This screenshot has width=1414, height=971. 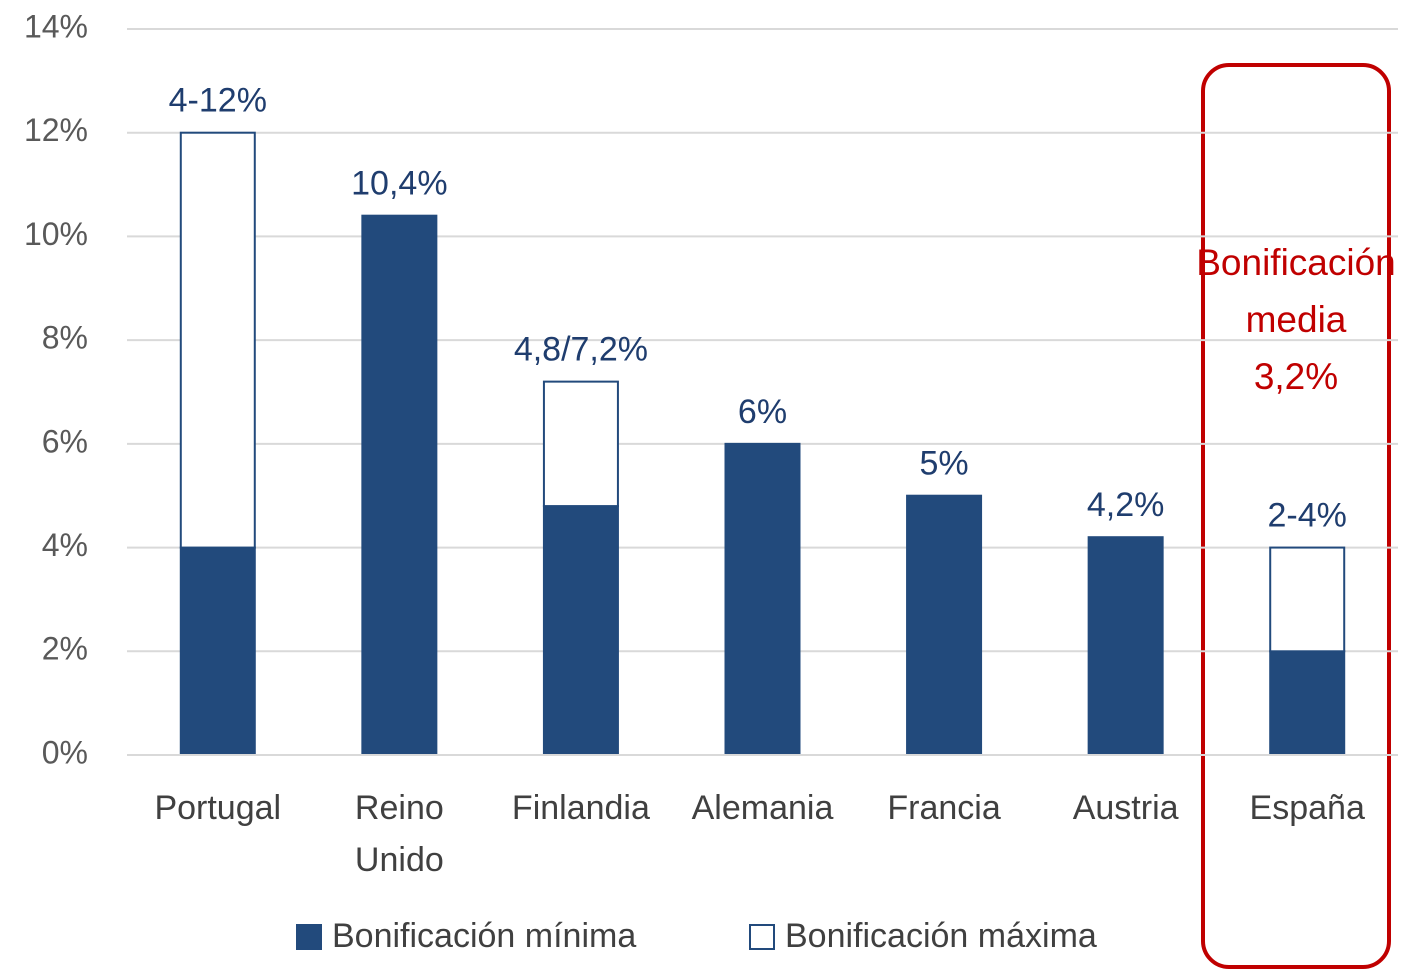 What do you see at coordinates (217, 808) in the screenshot?
I see `x-tick-label: Portugal` at bounding box center [217, 808].